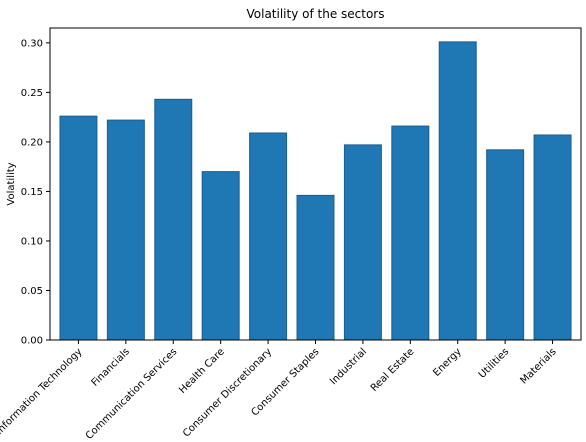 This screenshot has height=442, width=586. What do you see at coordinates (227, 392) in the screenshot?
I see `x-tick-label: Consumer Discretionary` at bounding box center [227, 392].